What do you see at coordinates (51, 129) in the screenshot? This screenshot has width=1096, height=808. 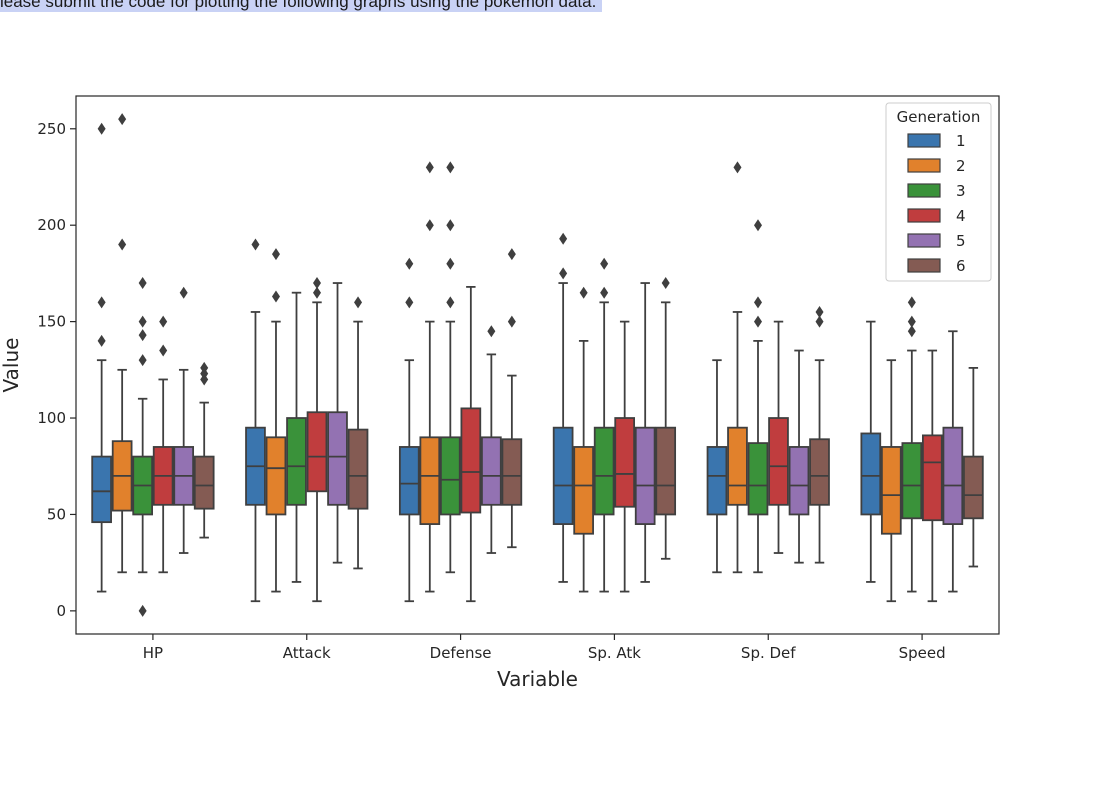 I see `y-tick-label: 250` at bounding box center [51, 129].